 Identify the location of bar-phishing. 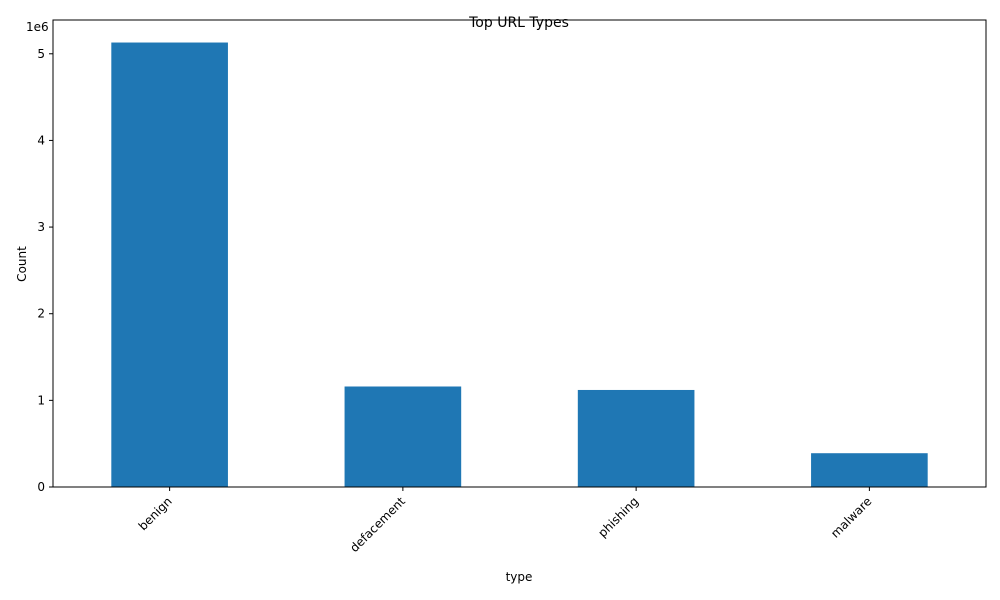
(636, 438).